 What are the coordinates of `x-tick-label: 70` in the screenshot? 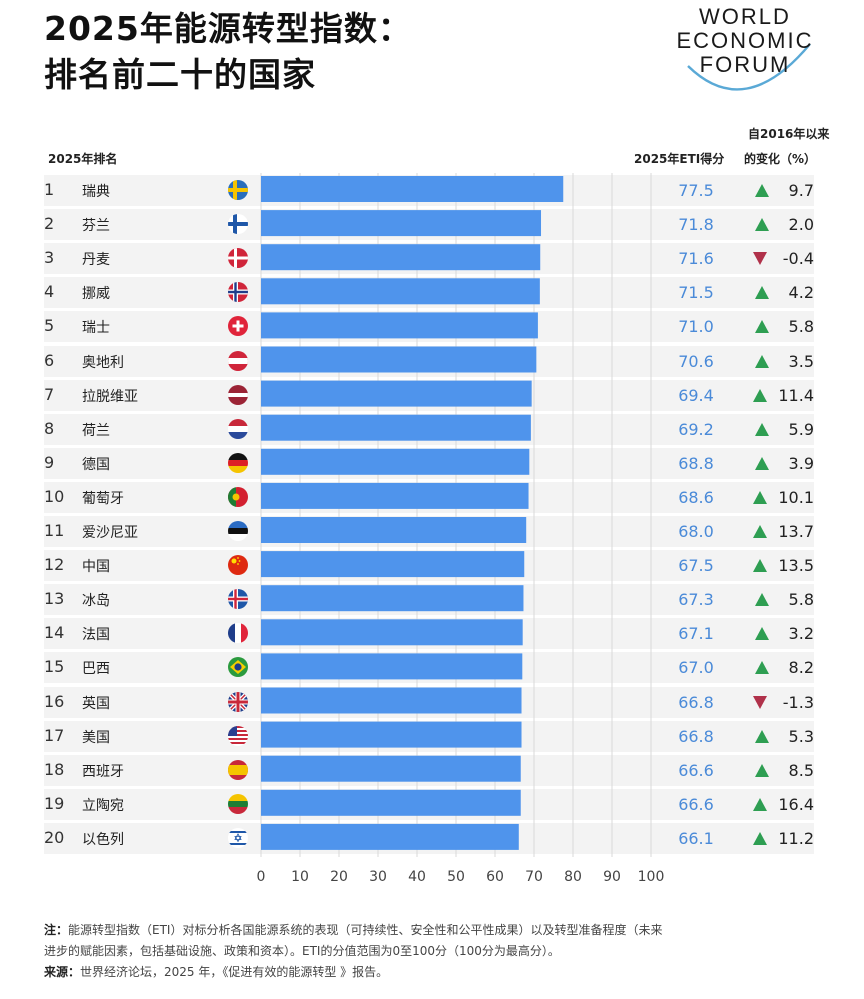 It's located at (534, 877).